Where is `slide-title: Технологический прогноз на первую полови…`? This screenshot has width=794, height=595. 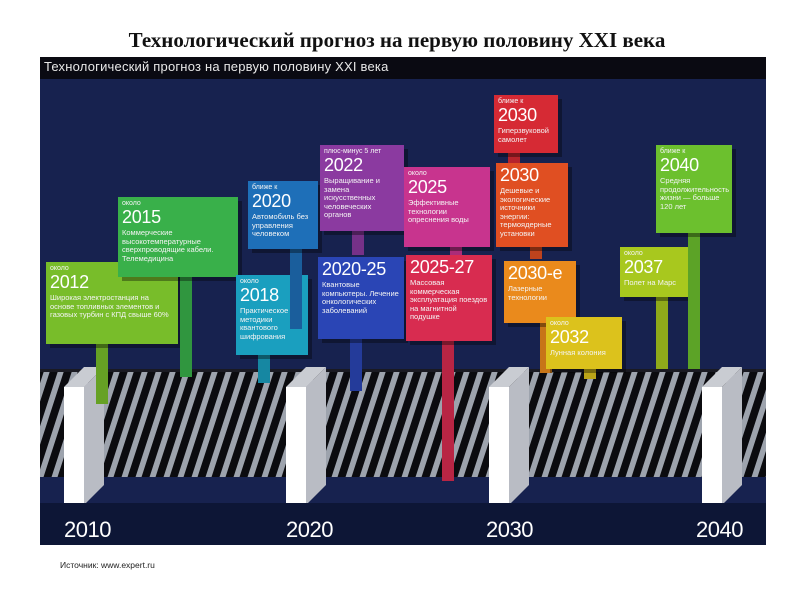 slide-title: Технологический прогноз на первую полови… is located at coordinates (397, 40).